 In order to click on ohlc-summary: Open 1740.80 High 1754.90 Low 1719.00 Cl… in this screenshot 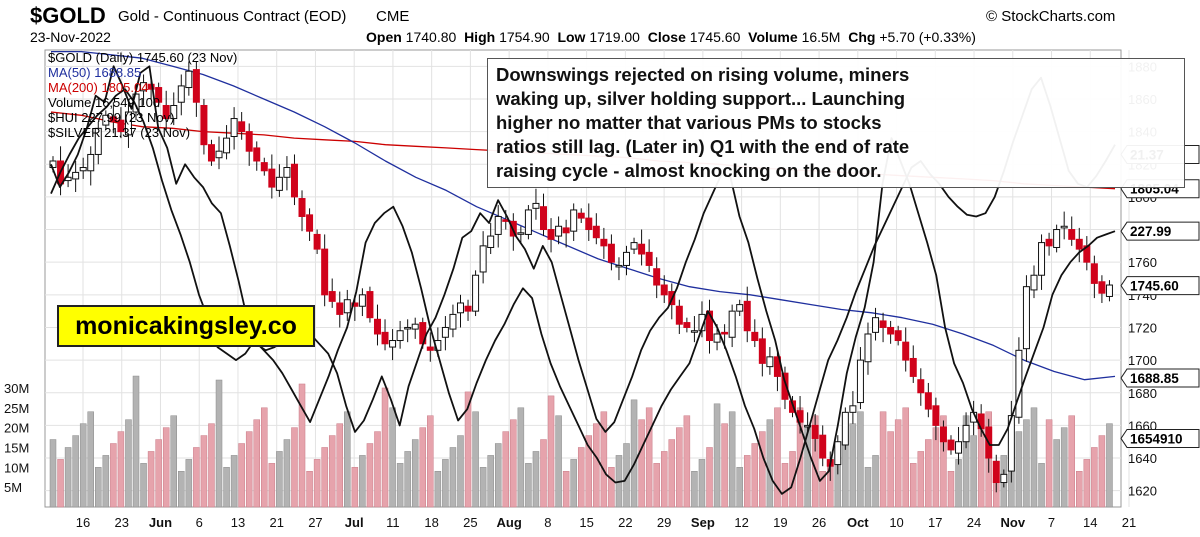, I will do `click(671, 37)`.